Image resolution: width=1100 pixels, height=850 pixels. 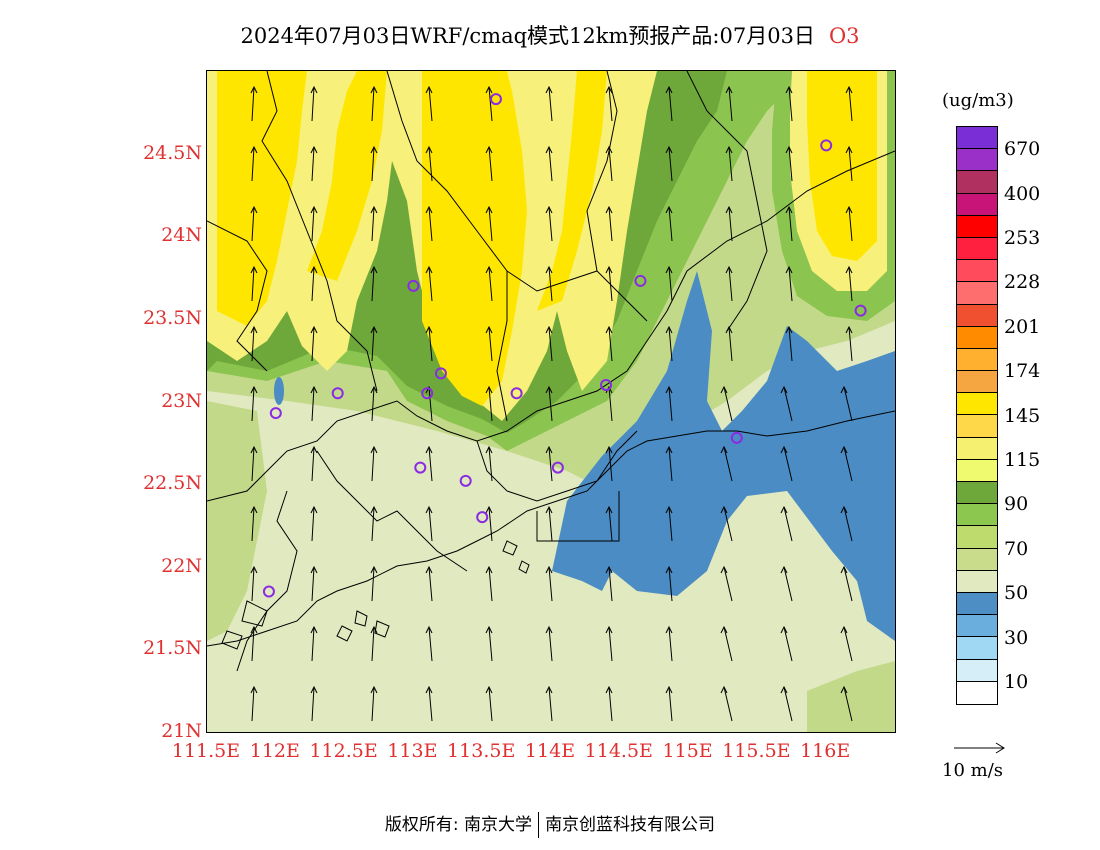 What do you see at coordinates (979, 748) in the screenshot?
I see `reference-wind-arrow-icon` at bounding box center [979, 748].